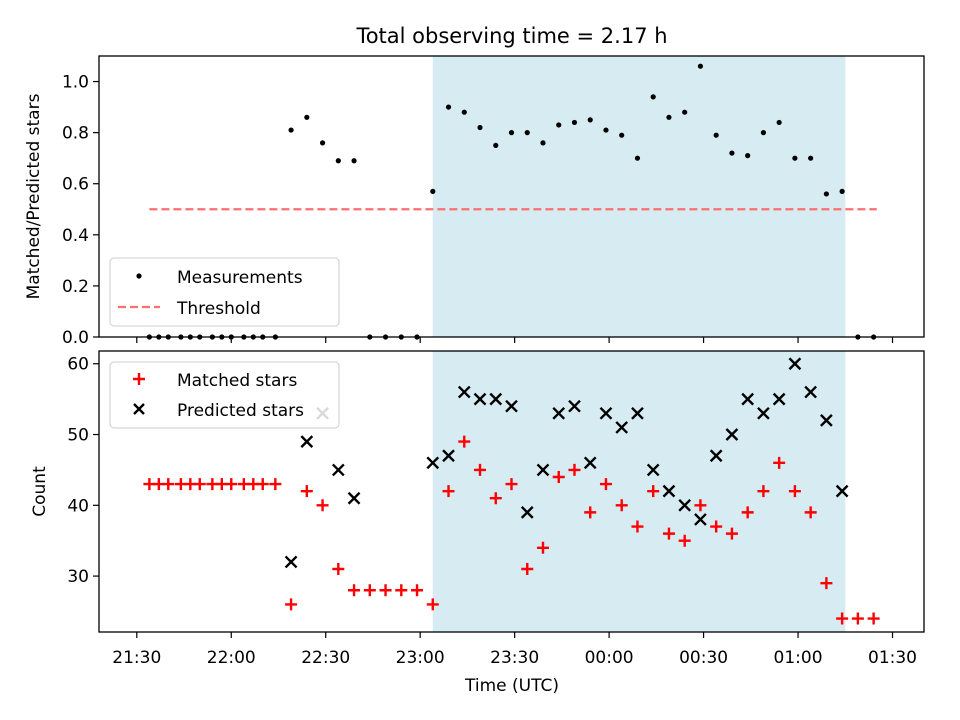 The image size is (960, 720). I want to click on x-tick-label: 00:30, so click(703, 658).